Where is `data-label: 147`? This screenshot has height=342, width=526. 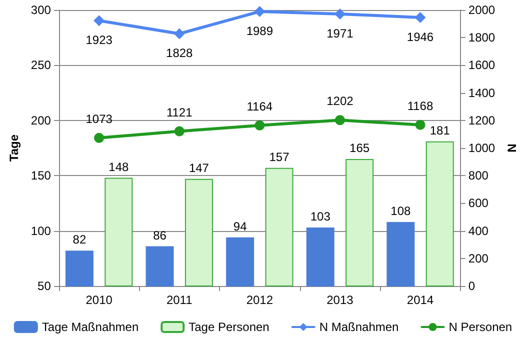 data-label: 147 is located at coordinates (199, 167).